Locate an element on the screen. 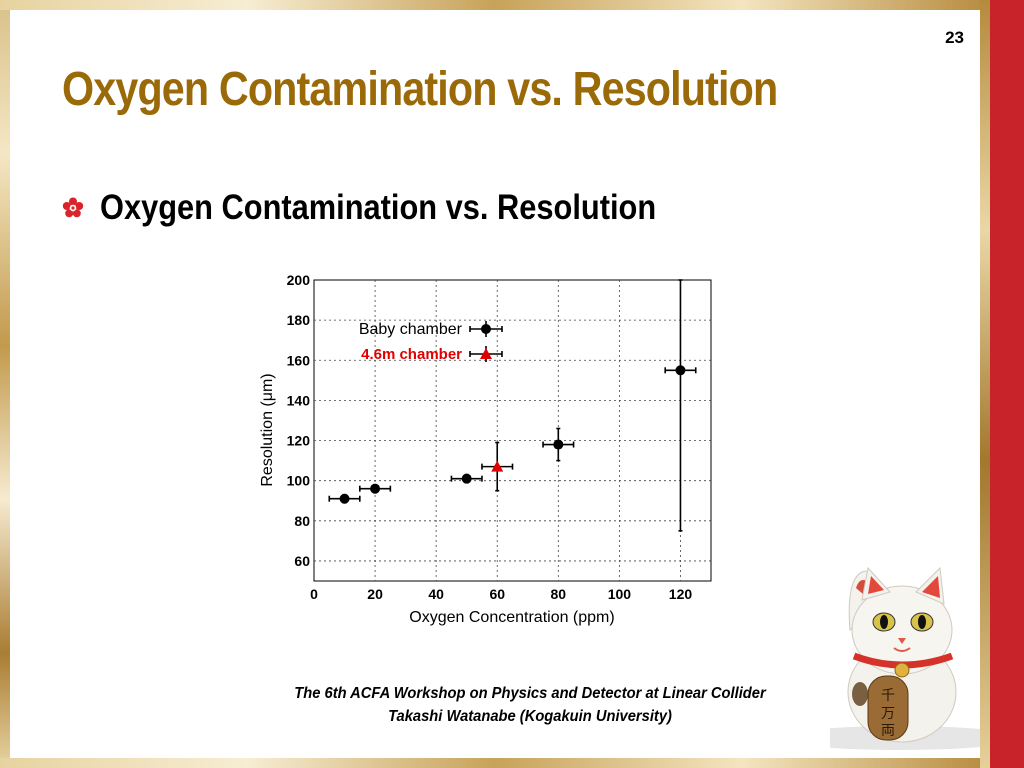  maneki-neko-cat: 千 万 両 is located at coordinates (905, 658).